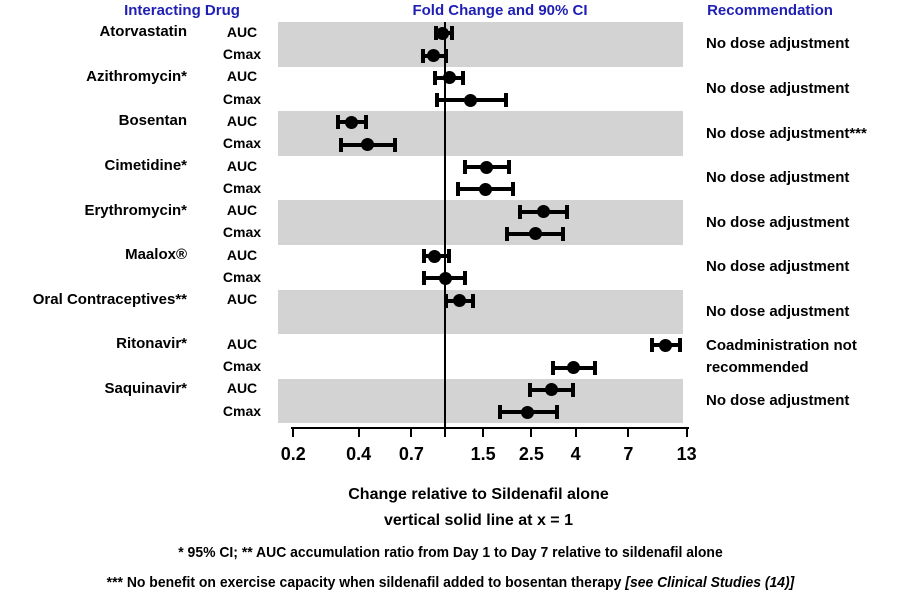 The height and width of the screenshot is (602, 901). I want to click on x-axis-tick-label: 2.5, so click(531, 454).